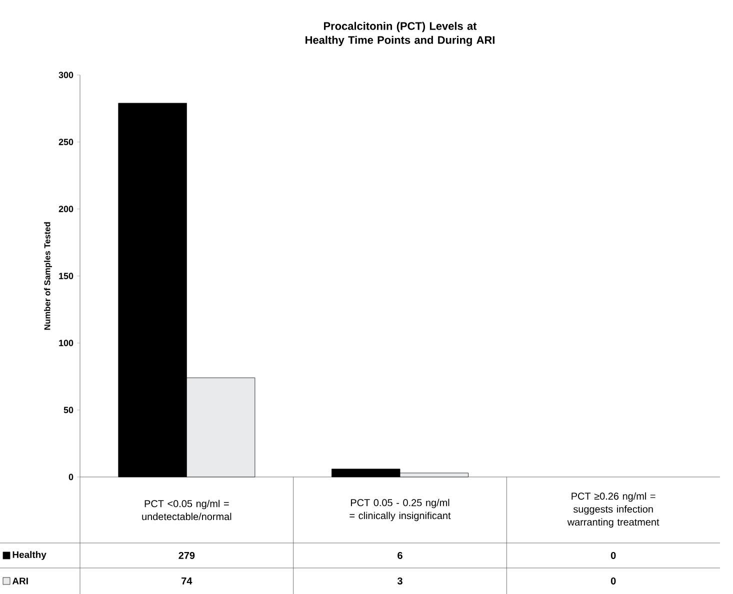  I want to click on x-tick-label: PCT ≥0.26 ng/ml = suggests infection warranting treatment, so click(613, 510).